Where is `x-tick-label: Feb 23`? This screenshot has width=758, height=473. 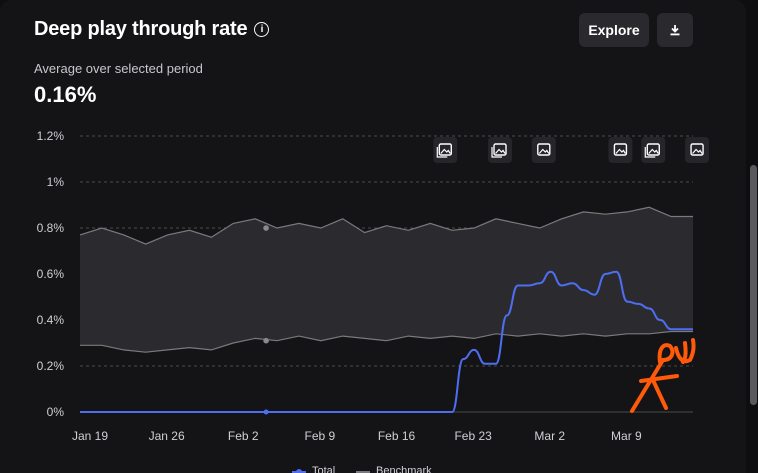
x-tick-label: Feb 23 is located at coordinates (473, 436).